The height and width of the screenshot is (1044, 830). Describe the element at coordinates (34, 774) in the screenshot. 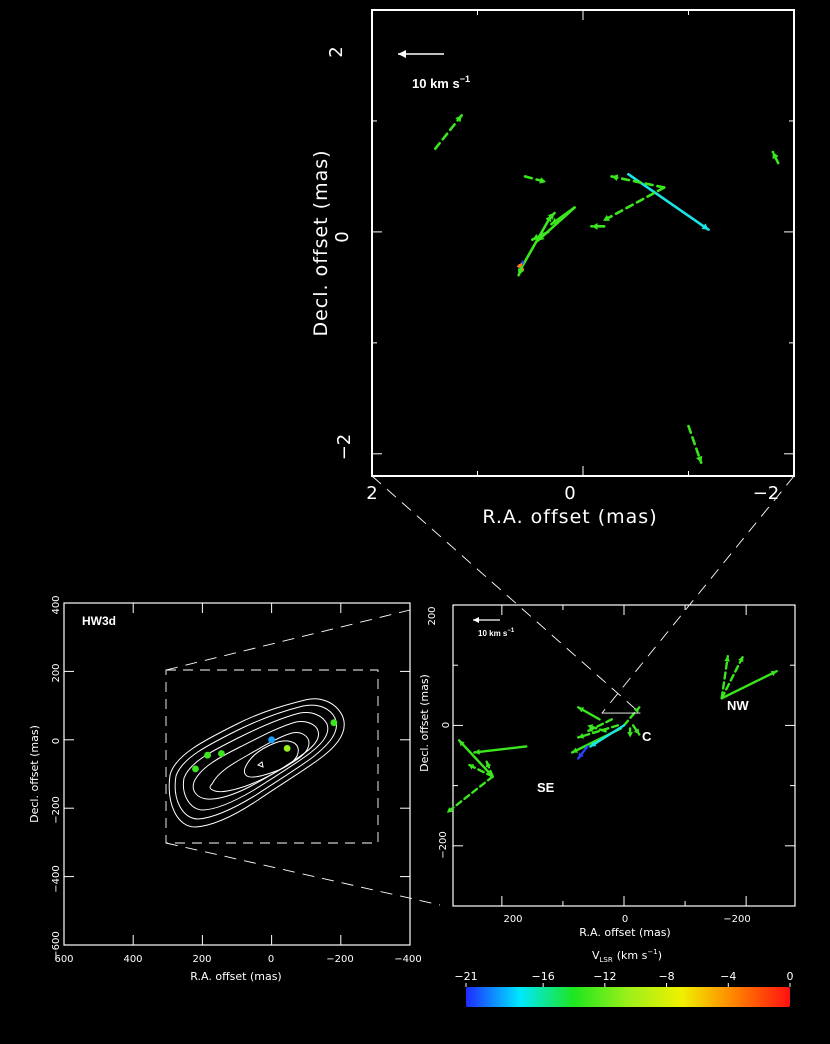

I see `left-ylabel: Decl. offset (mas)` at that location.